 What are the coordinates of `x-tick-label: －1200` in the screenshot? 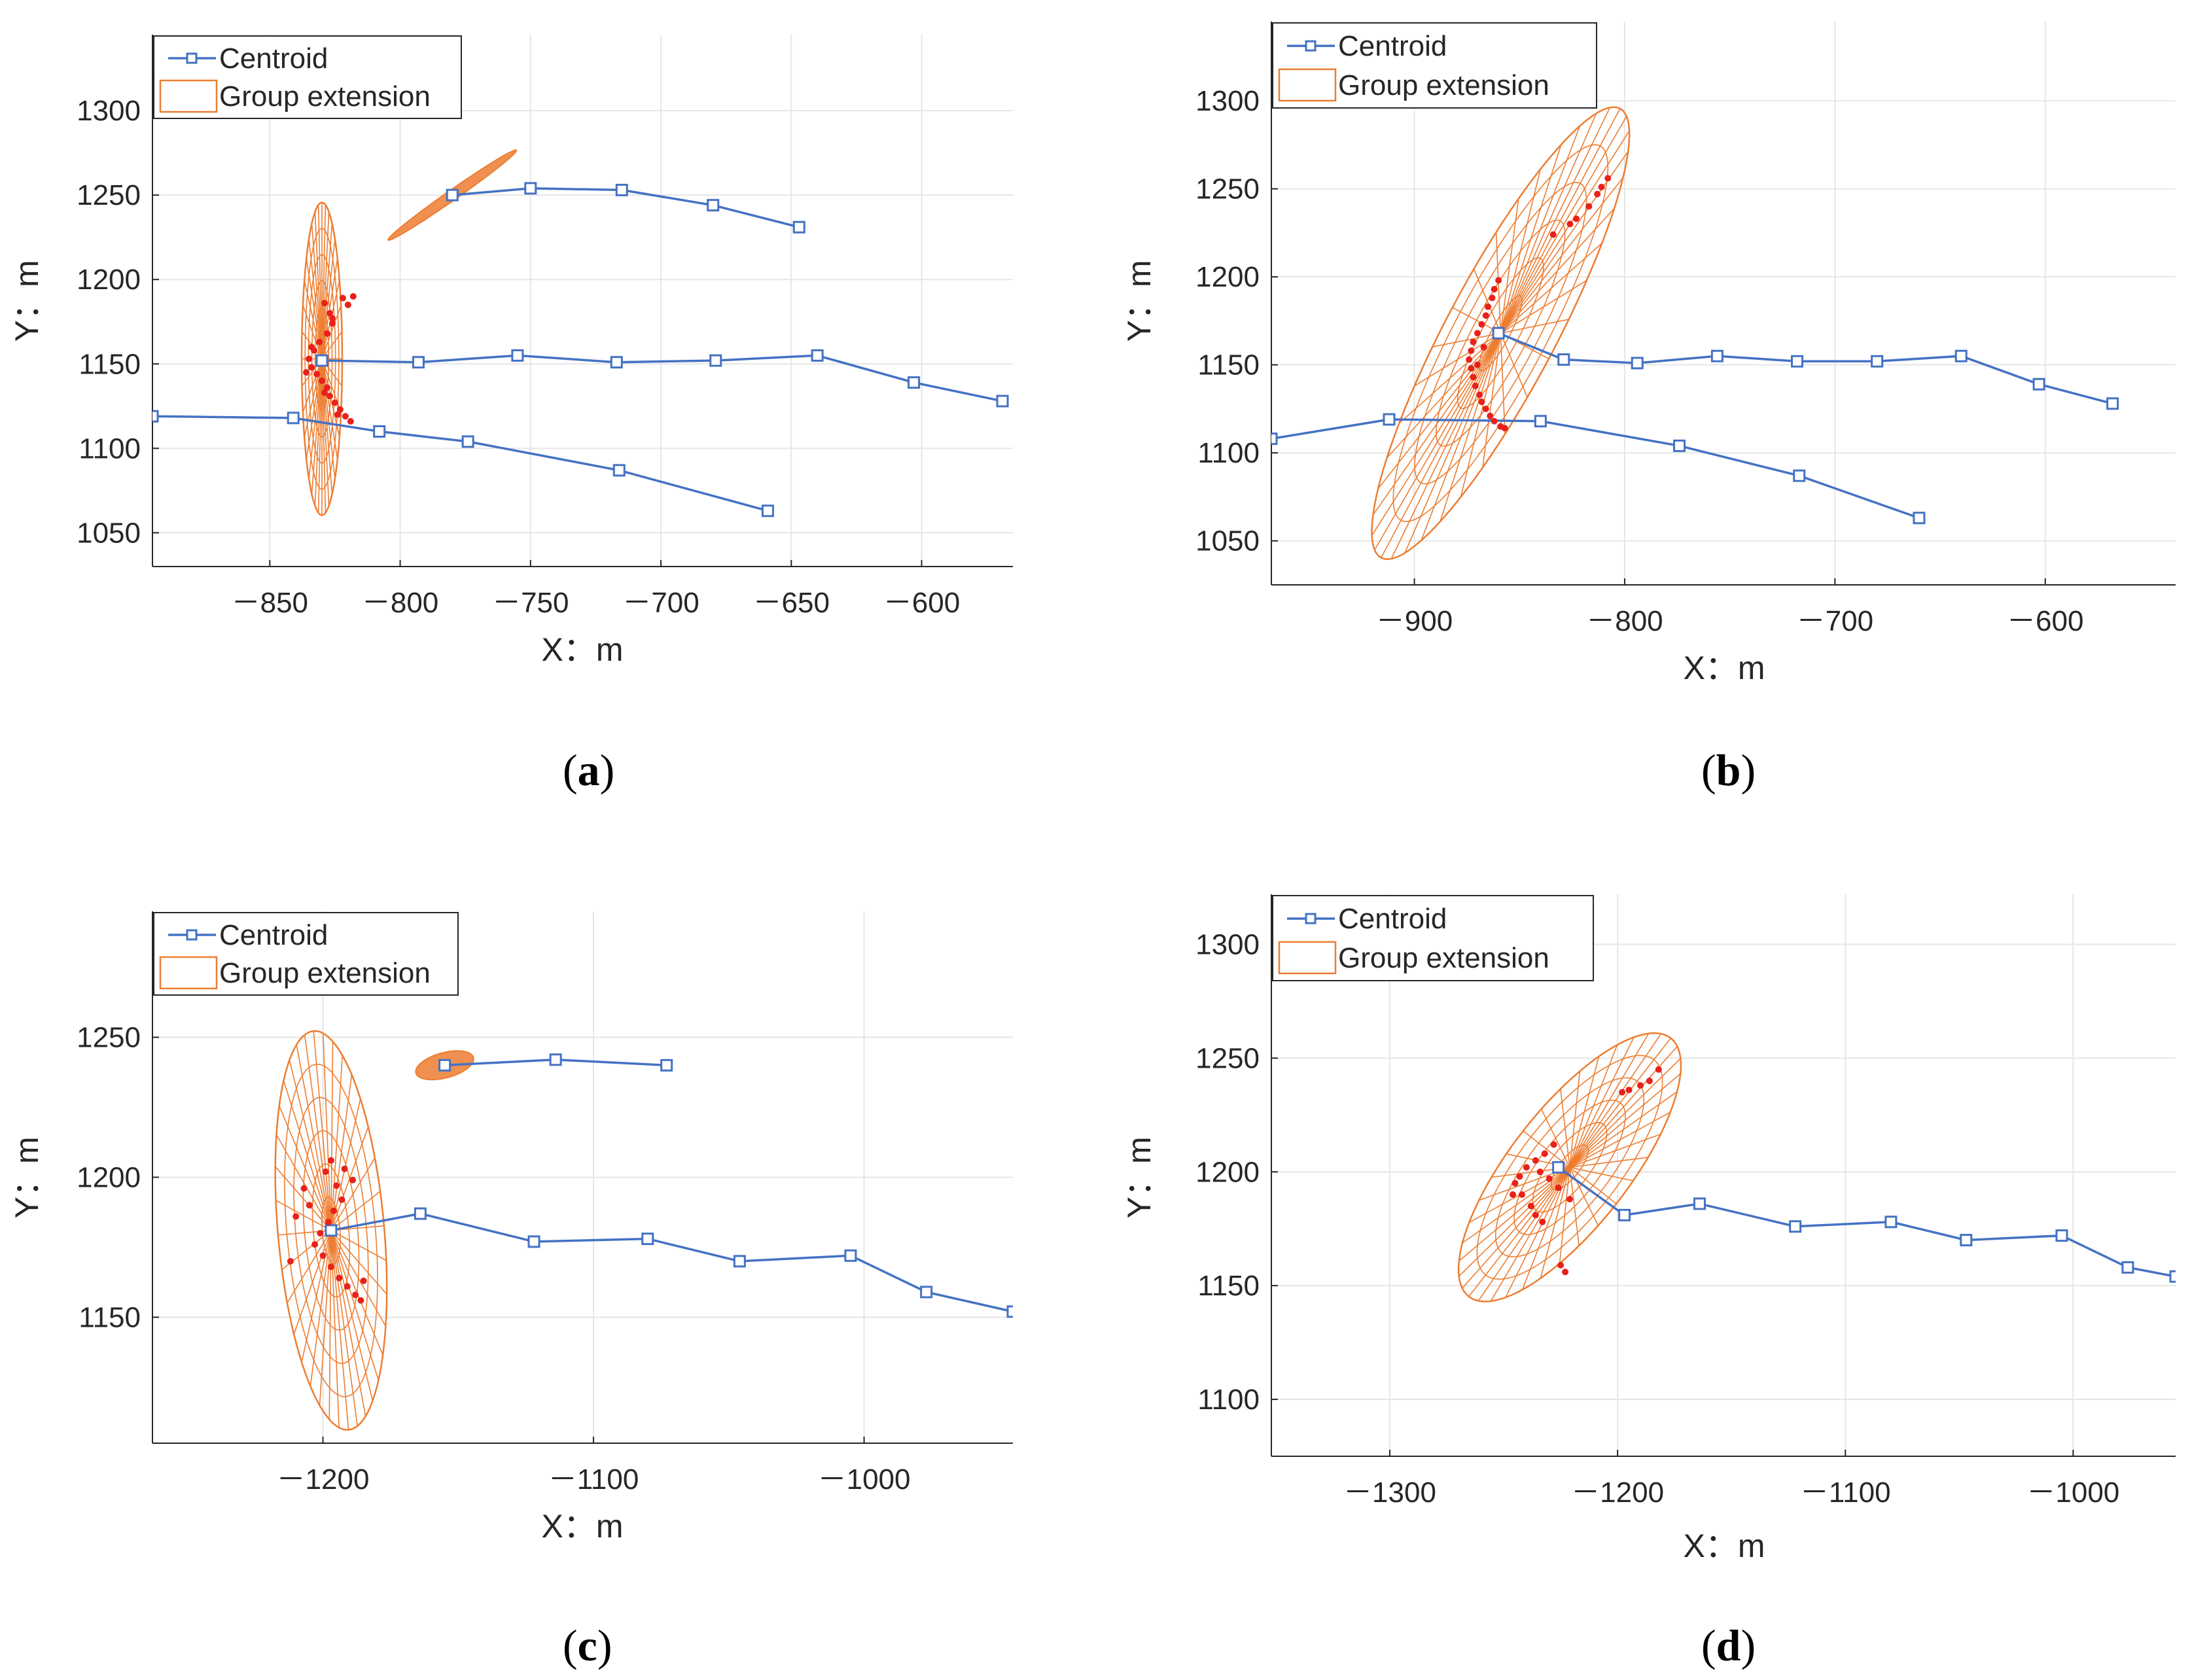 It's located at (323, 1479).